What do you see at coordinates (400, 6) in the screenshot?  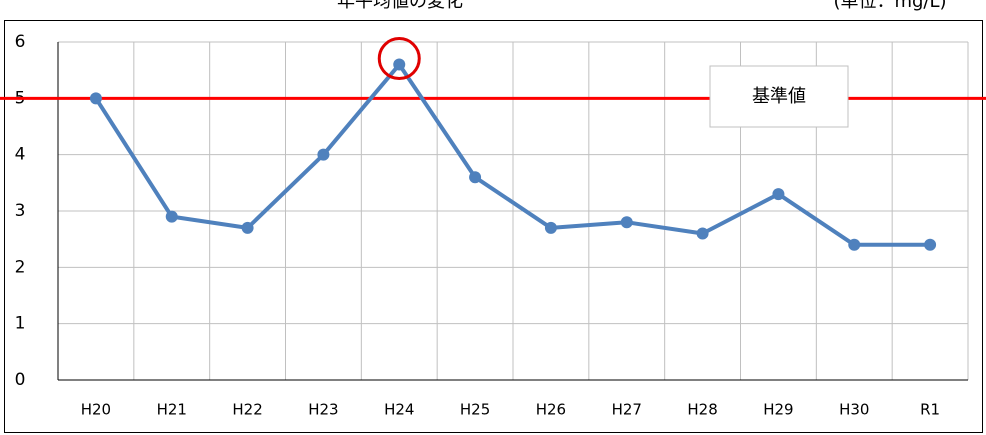 I see `chart-title: 年平均値の変化` at bounding box center [400, 6].